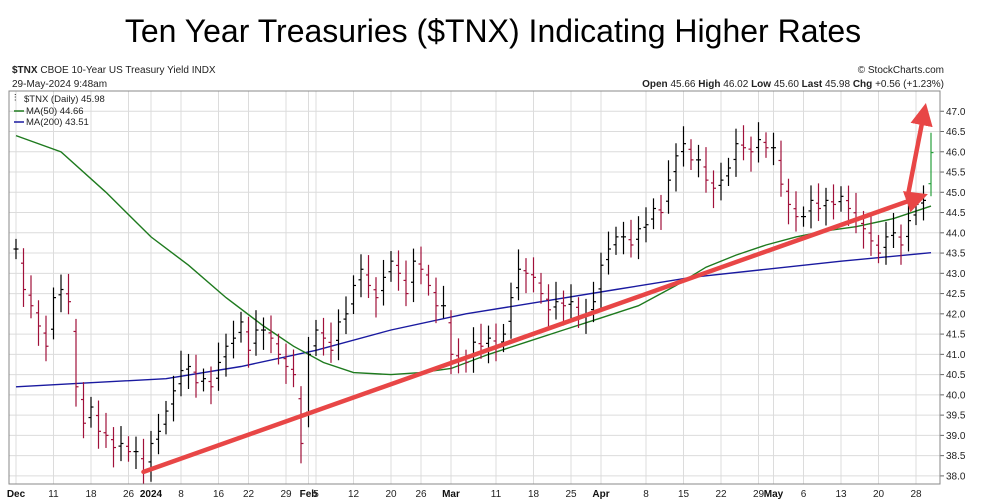 Image resolution: width=986 pixels, height=504 pixels. I want to click on x-tick-label: 6, so click(804, 494).